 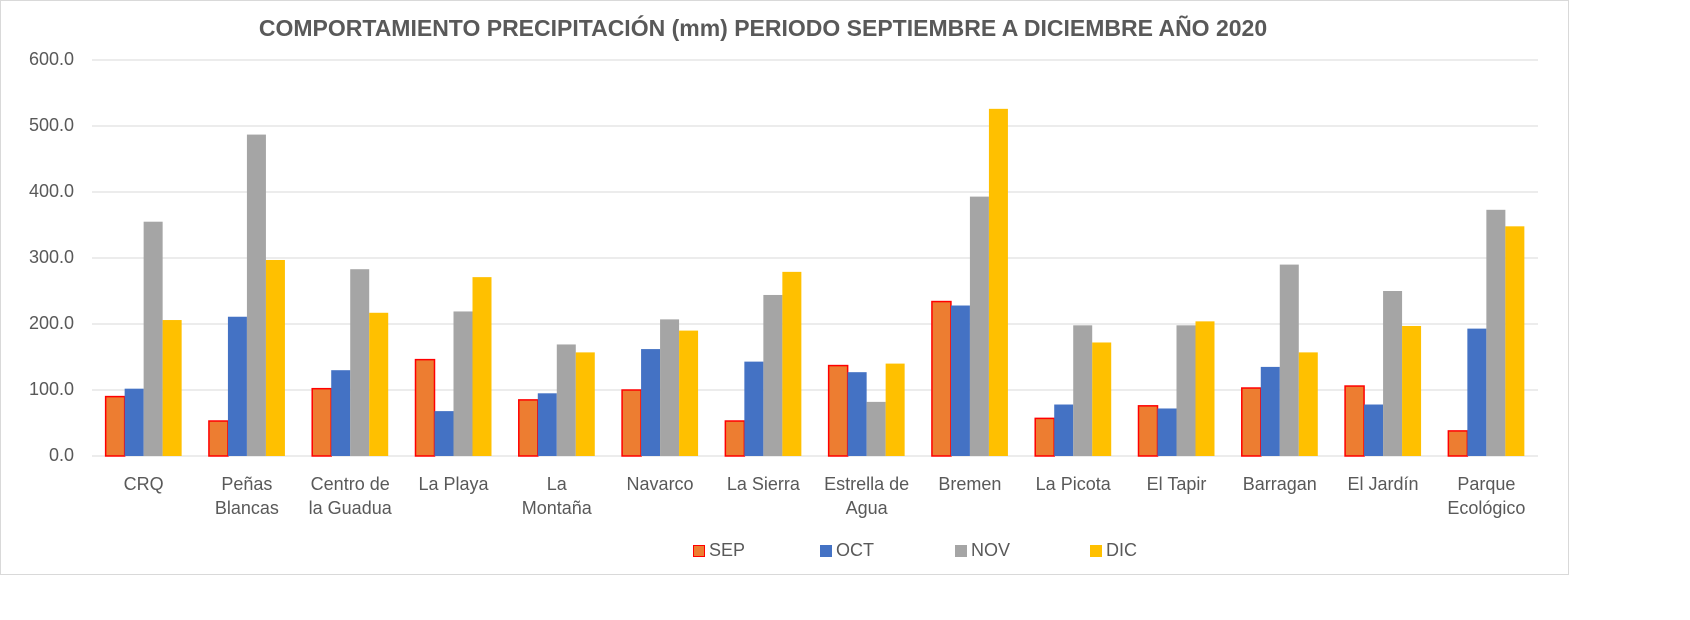 What do you see at coordinates (660, 484) in the screenshot?
I see `x-tick-label: Navarco` at bounding box center [660, 484].